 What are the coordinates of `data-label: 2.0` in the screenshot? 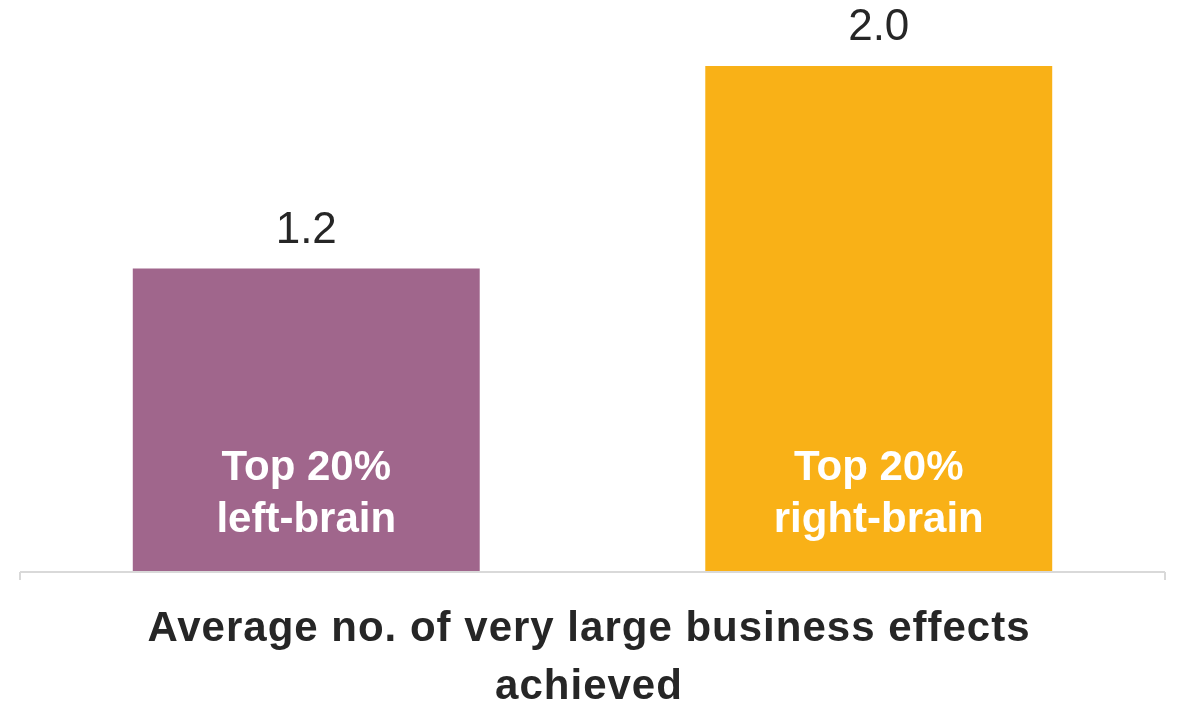 It's located at (879, 25).